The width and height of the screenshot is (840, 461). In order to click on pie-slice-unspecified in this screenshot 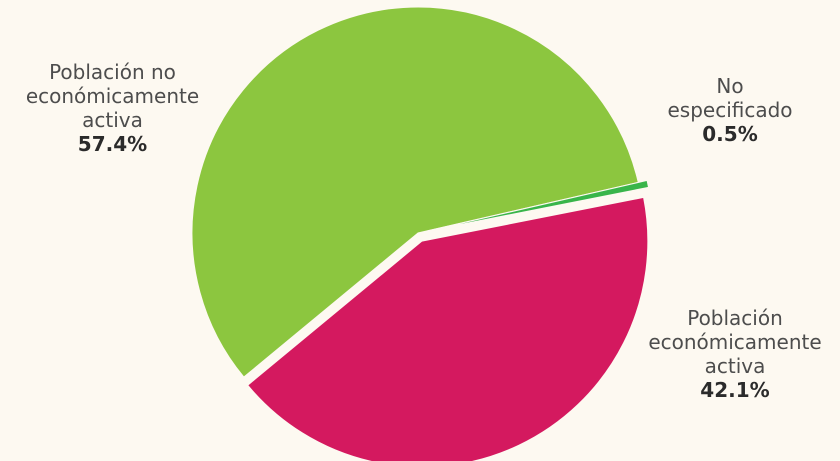, I will do `click(538, 205)`.